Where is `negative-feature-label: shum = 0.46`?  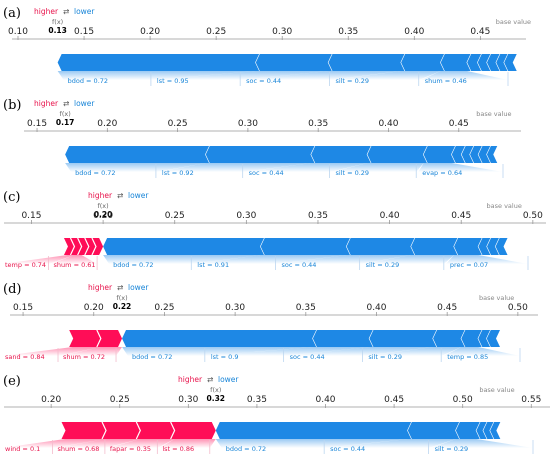 negative-feature-label: shum = 0.46 is located at coordinates (446, 81).